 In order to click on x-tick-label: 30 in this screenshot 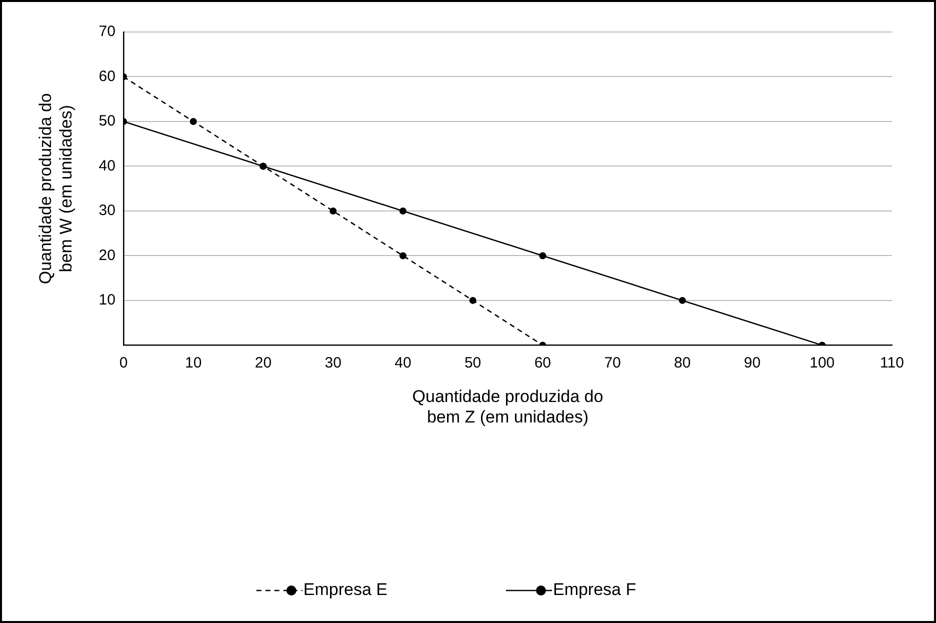, I will do `click(333, 363)`.